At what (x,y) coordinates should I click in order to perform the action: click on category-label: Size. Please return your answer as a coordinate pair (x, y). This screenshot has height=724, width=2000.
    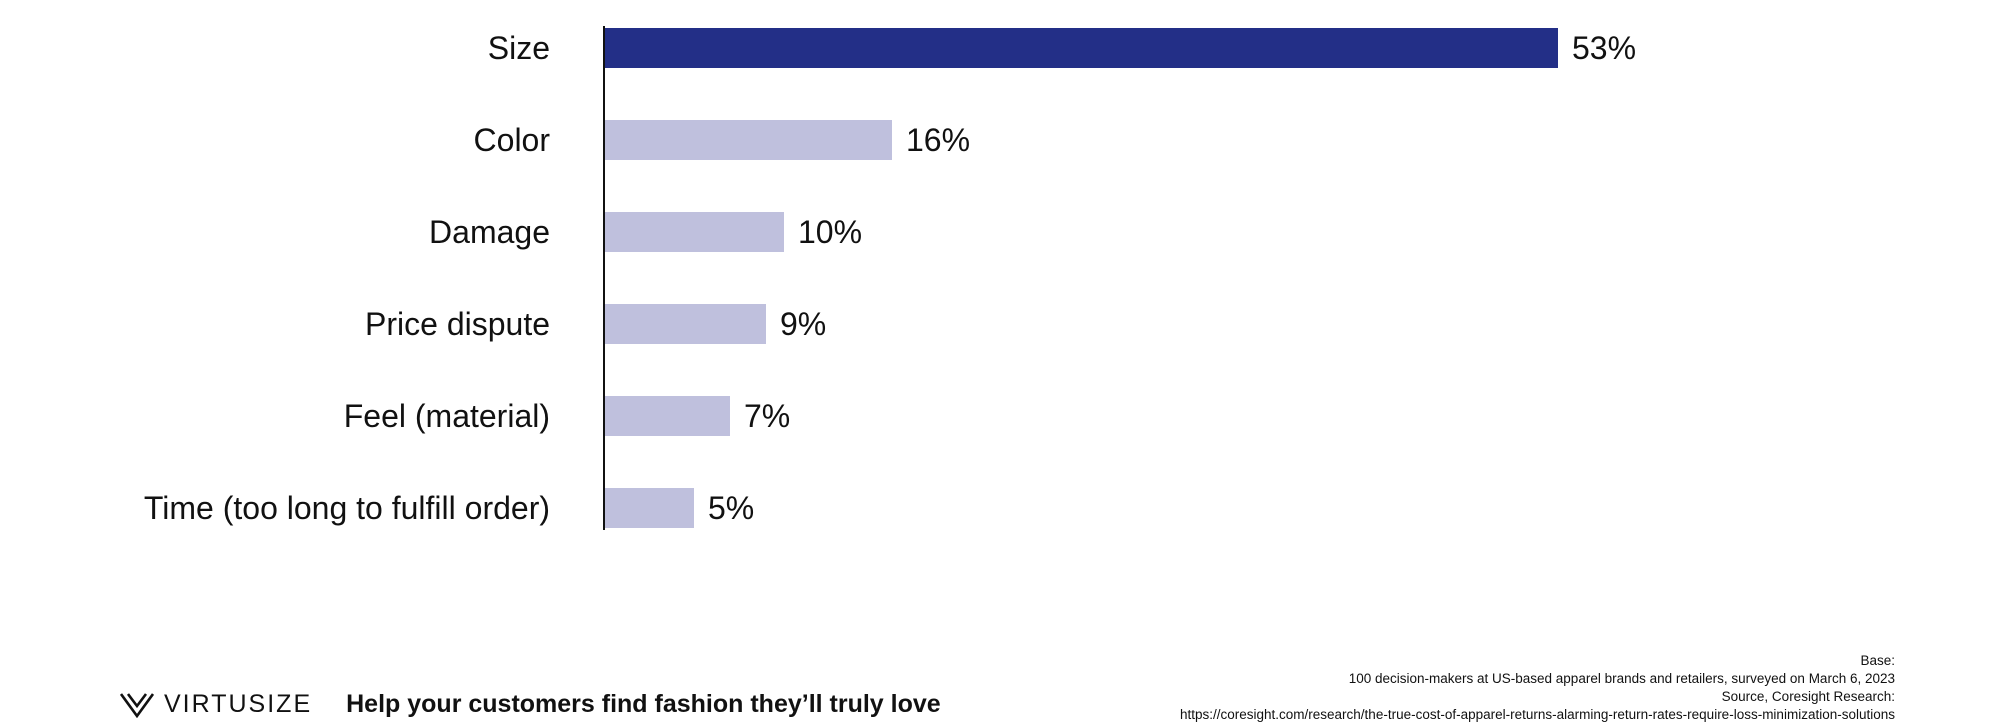
    Looking at the image, I should click on (519, 48).